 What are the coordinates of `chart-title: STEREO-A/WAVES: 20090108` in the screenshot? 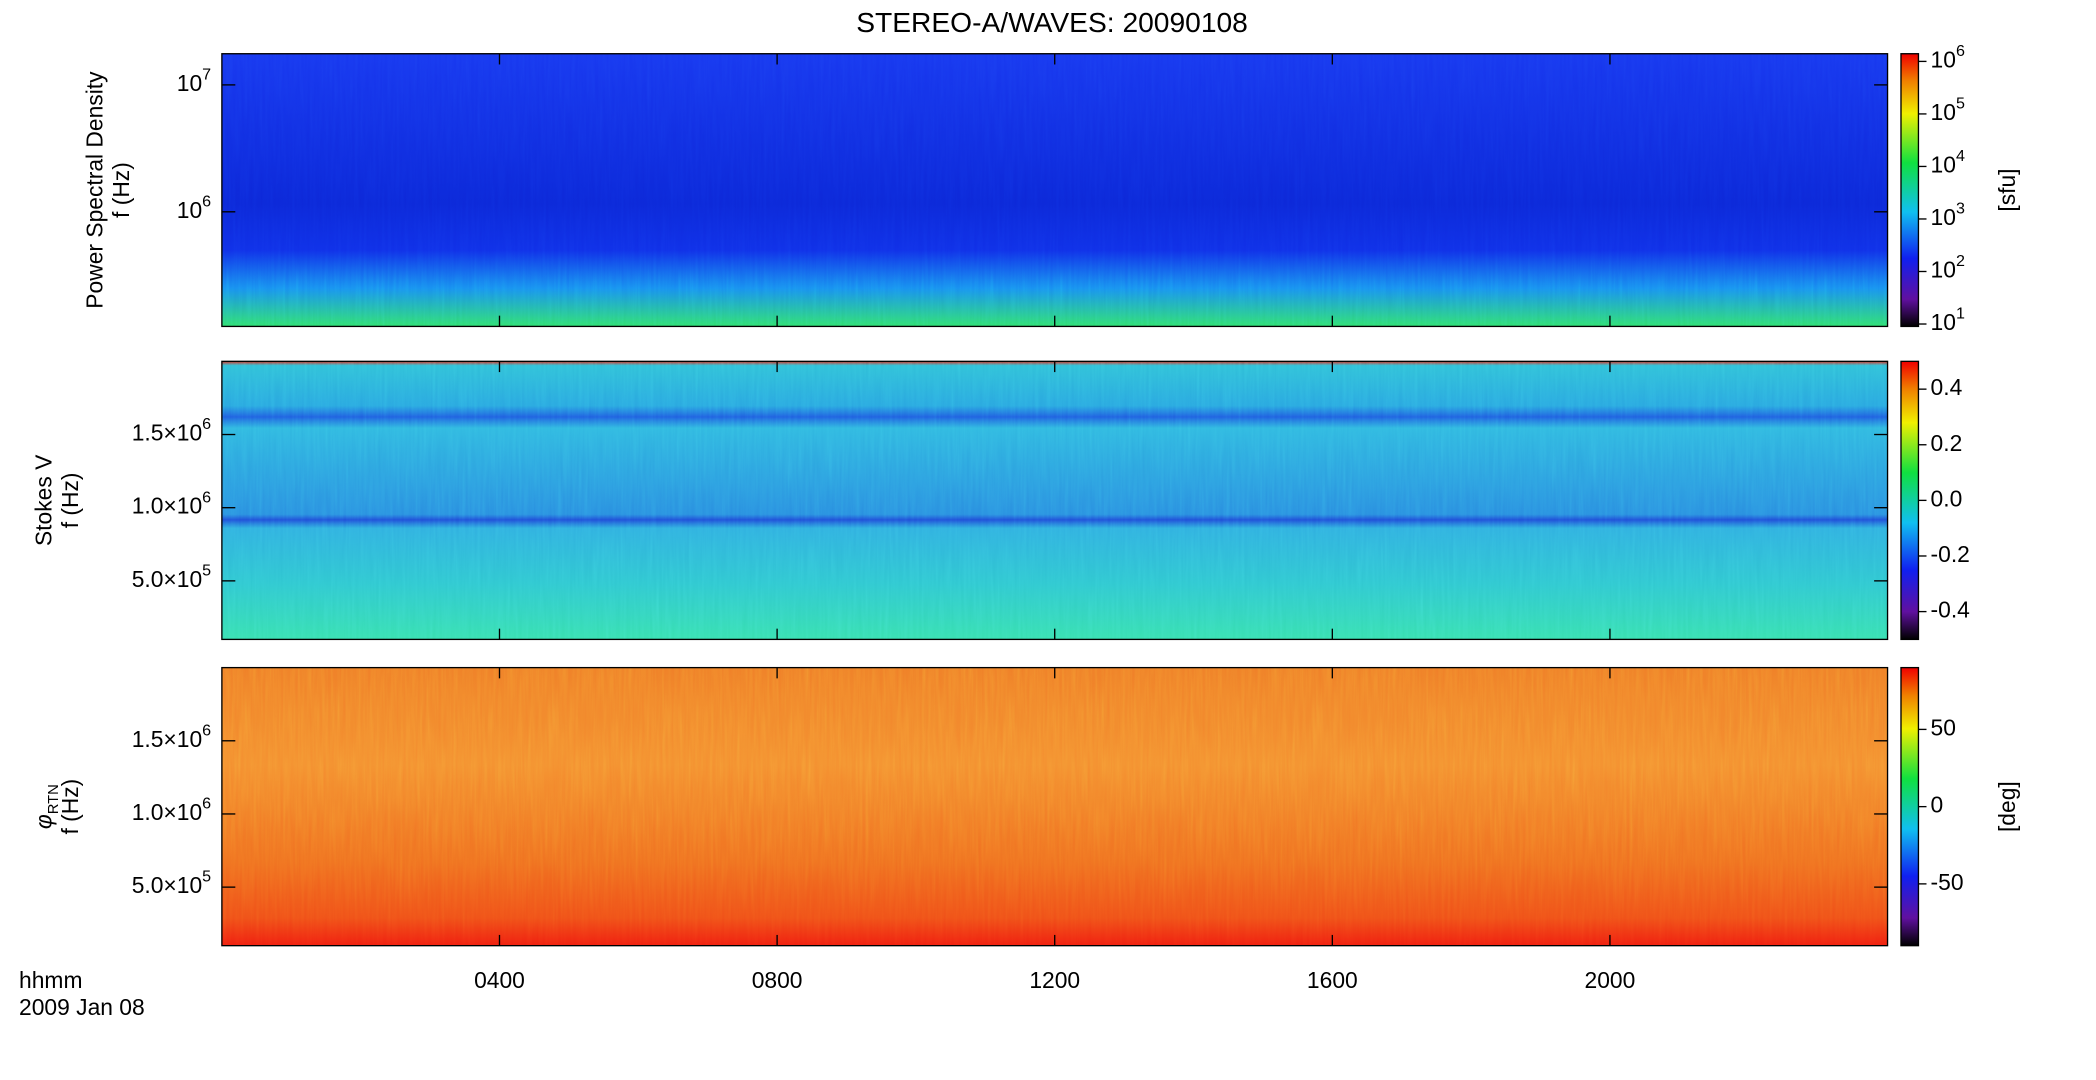 It's located at (1052, 22).